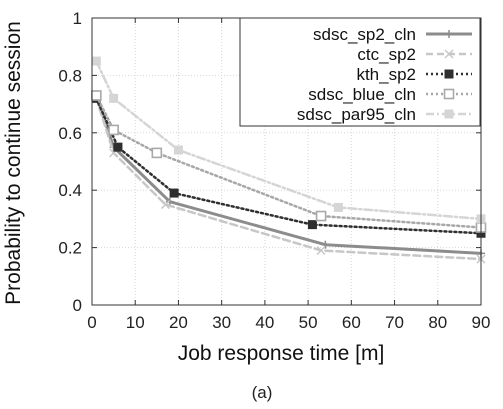  What do you see at coordinates (364, 34) in the screenshot?
I see `legend-label: sdsc_sp2_cln` at bounding box center [364, 34].